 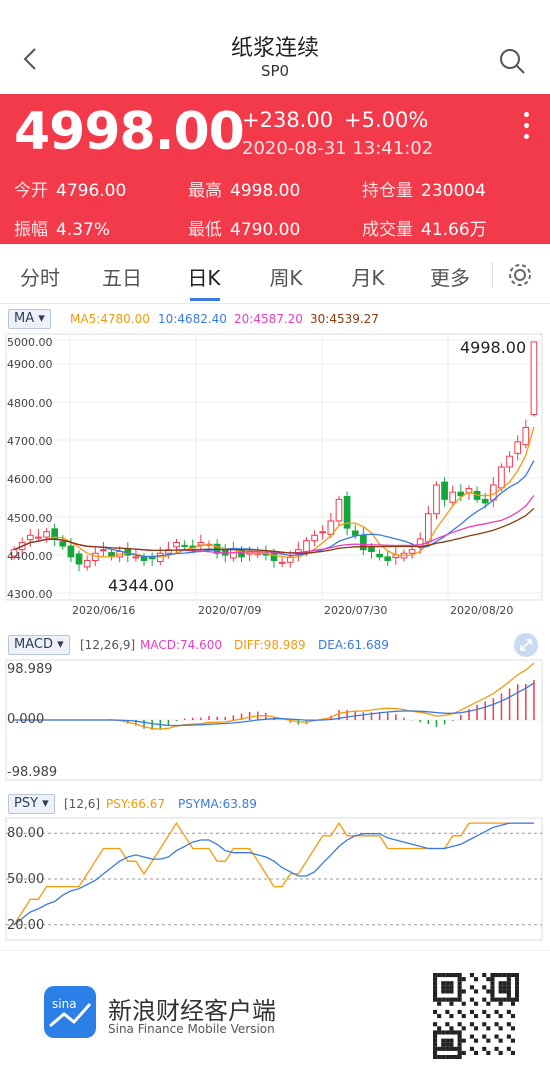 I want to click on tab-intraday: 分时, so click(x=40, y=278).